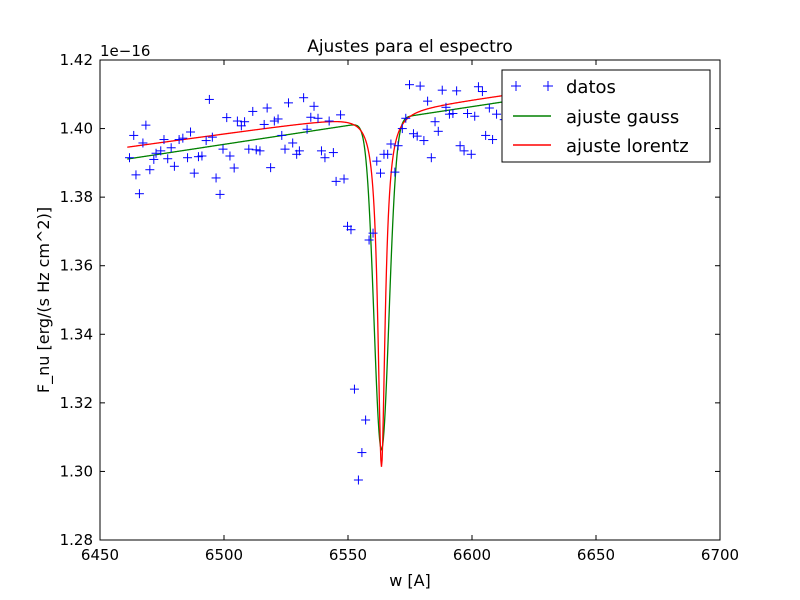  What do you see at coordinates (76, 403) in the screenshot?
I see `y-tick-label: 1.32` at bounding box center [76, 403].